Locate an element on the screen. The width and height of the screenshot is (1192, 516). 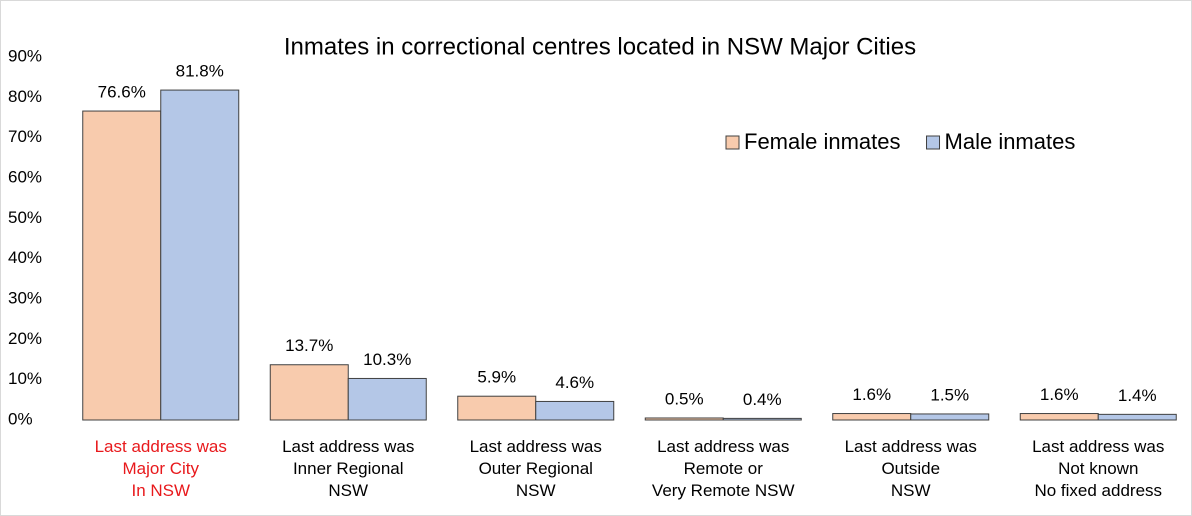
y-tick-label: 60% is located at coordinates (25, 176).